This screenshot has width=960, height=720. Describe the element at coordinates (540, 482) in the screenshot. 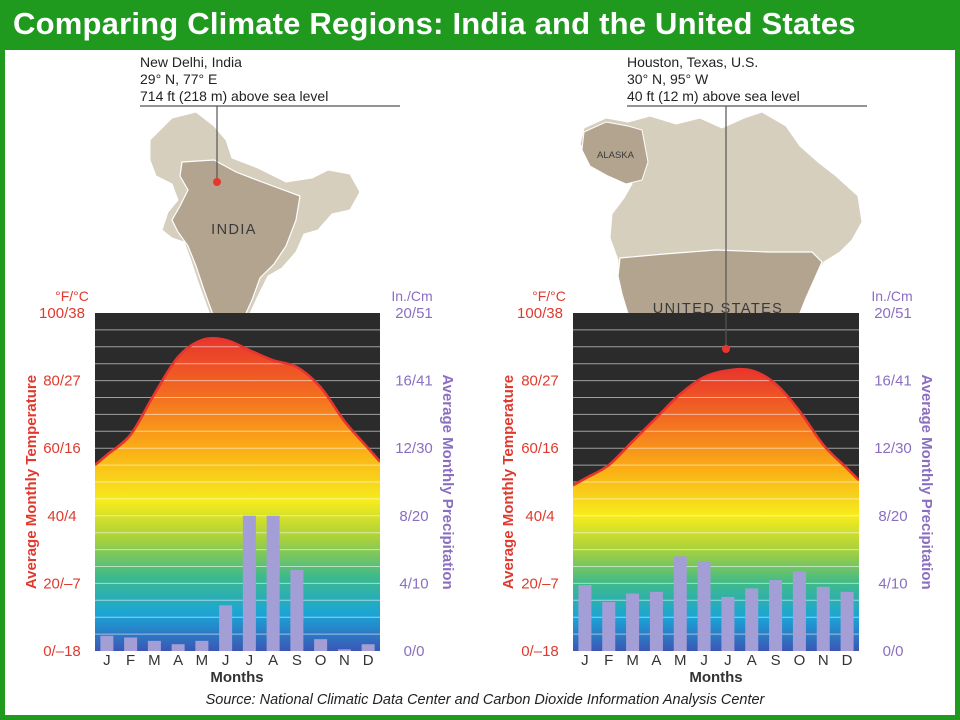

I see `us-left-tick-labels: 0/–18 20/–7 40/4 60/16 80/27 100/38` at that location.